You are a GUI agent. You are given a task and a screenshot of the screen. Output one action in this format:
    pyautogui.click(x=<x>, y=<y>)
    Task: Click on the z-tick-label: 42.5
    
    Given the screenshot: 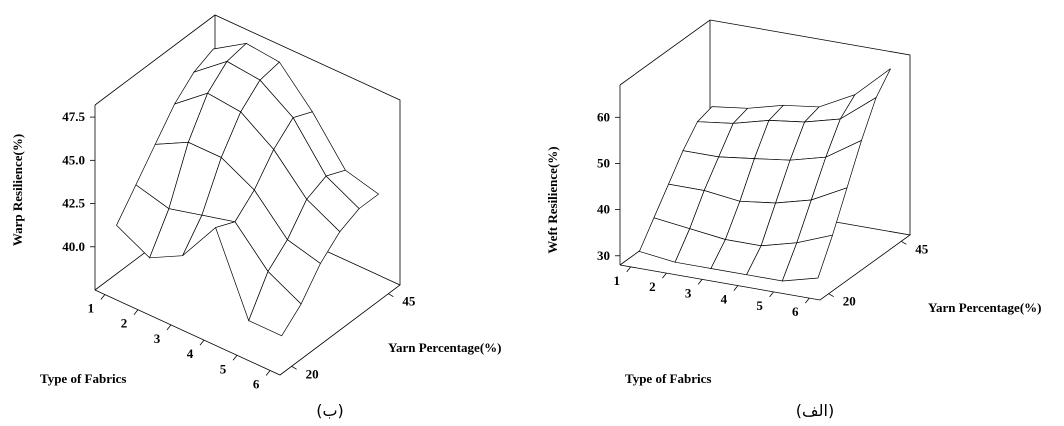 What is the action you would take?
    pyautogui.click(x=73, y=203)
    